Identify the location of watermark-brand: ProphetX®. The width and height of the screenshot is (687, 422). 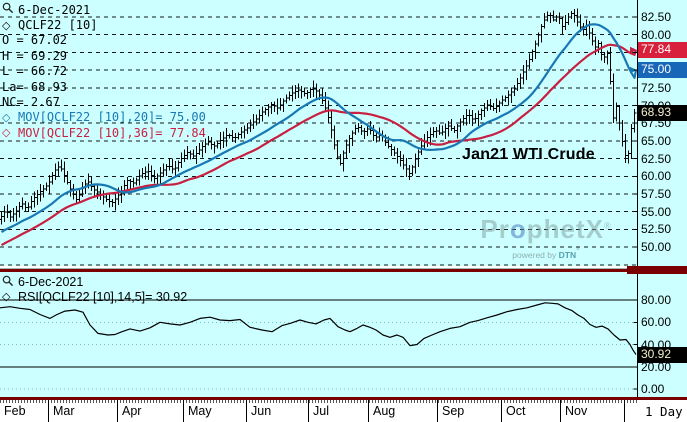
(546, 229).